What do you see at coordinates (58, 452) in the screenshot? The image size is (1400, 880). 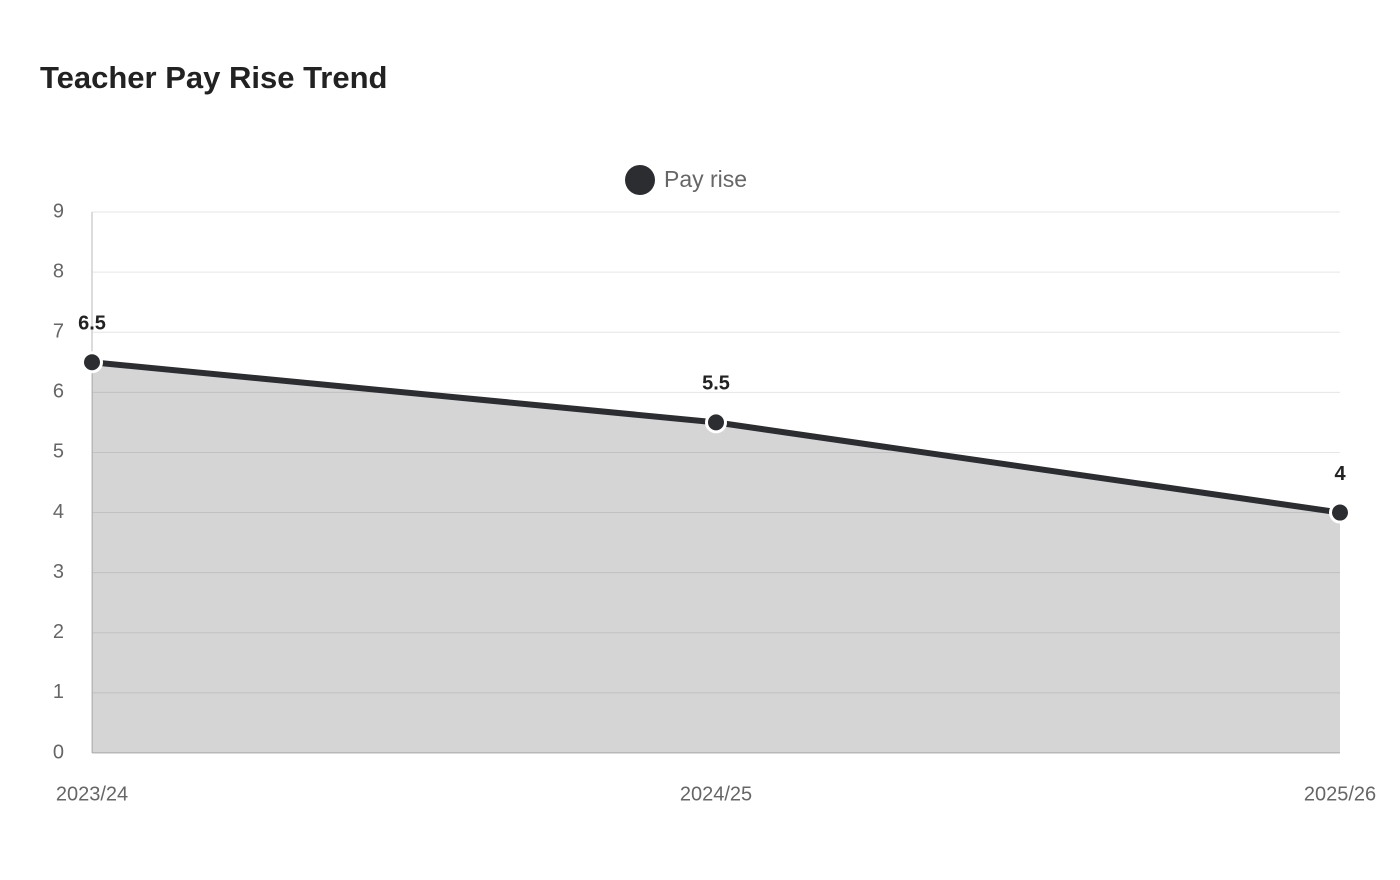 I see `y-tick-label: 5` at bounding box center [58, 452].